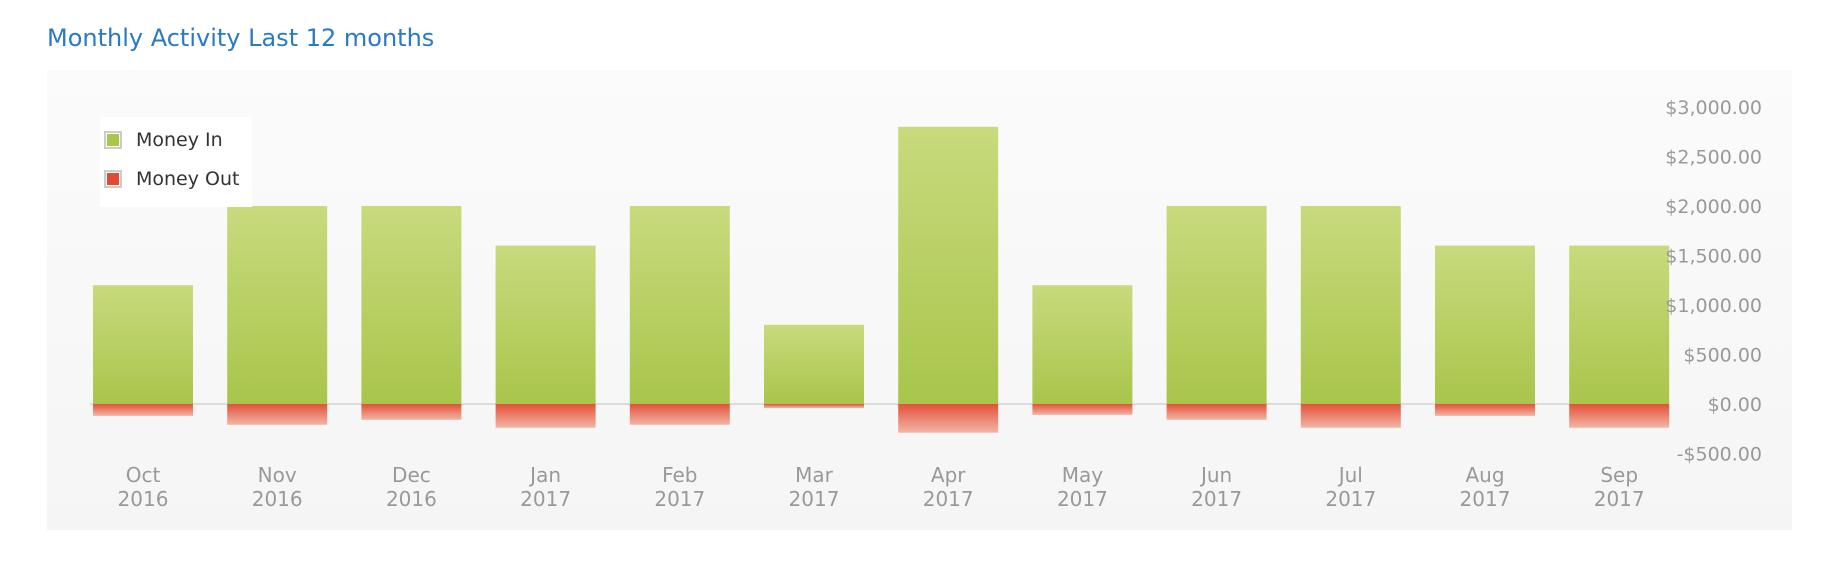 This screenshot has height=572, width=1840. Describe the element at coordinates (277, 487) in the screenshot. I see `x-tick-label: Nov 2016` at that location.